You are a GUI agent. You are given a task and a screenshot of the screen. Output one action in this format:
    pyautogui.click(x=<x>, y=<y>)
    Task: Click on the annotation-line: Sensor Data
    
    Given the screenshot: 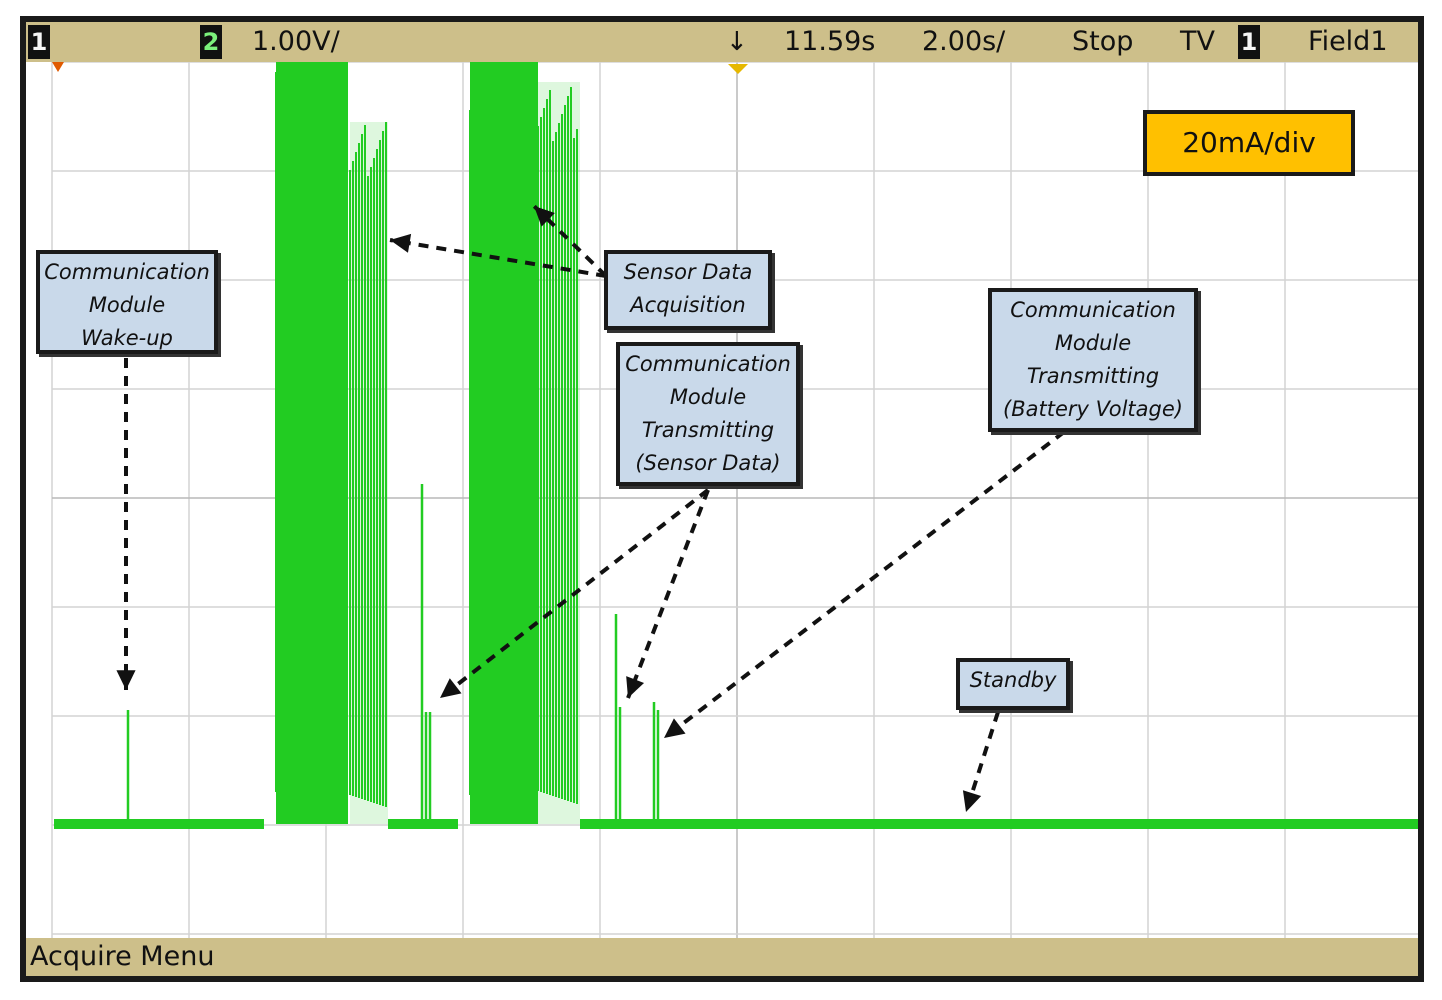 What is the action you would take?
    pyautogui.click(x=688, y=272)
    